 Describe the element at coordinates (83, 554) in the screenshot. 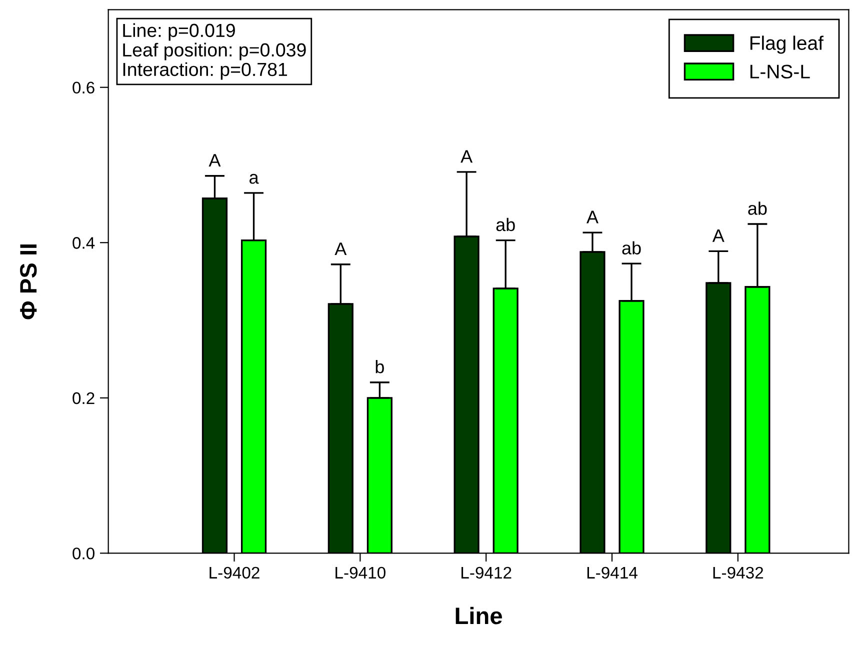

I see `y-tick-label: 0.0` at that location.